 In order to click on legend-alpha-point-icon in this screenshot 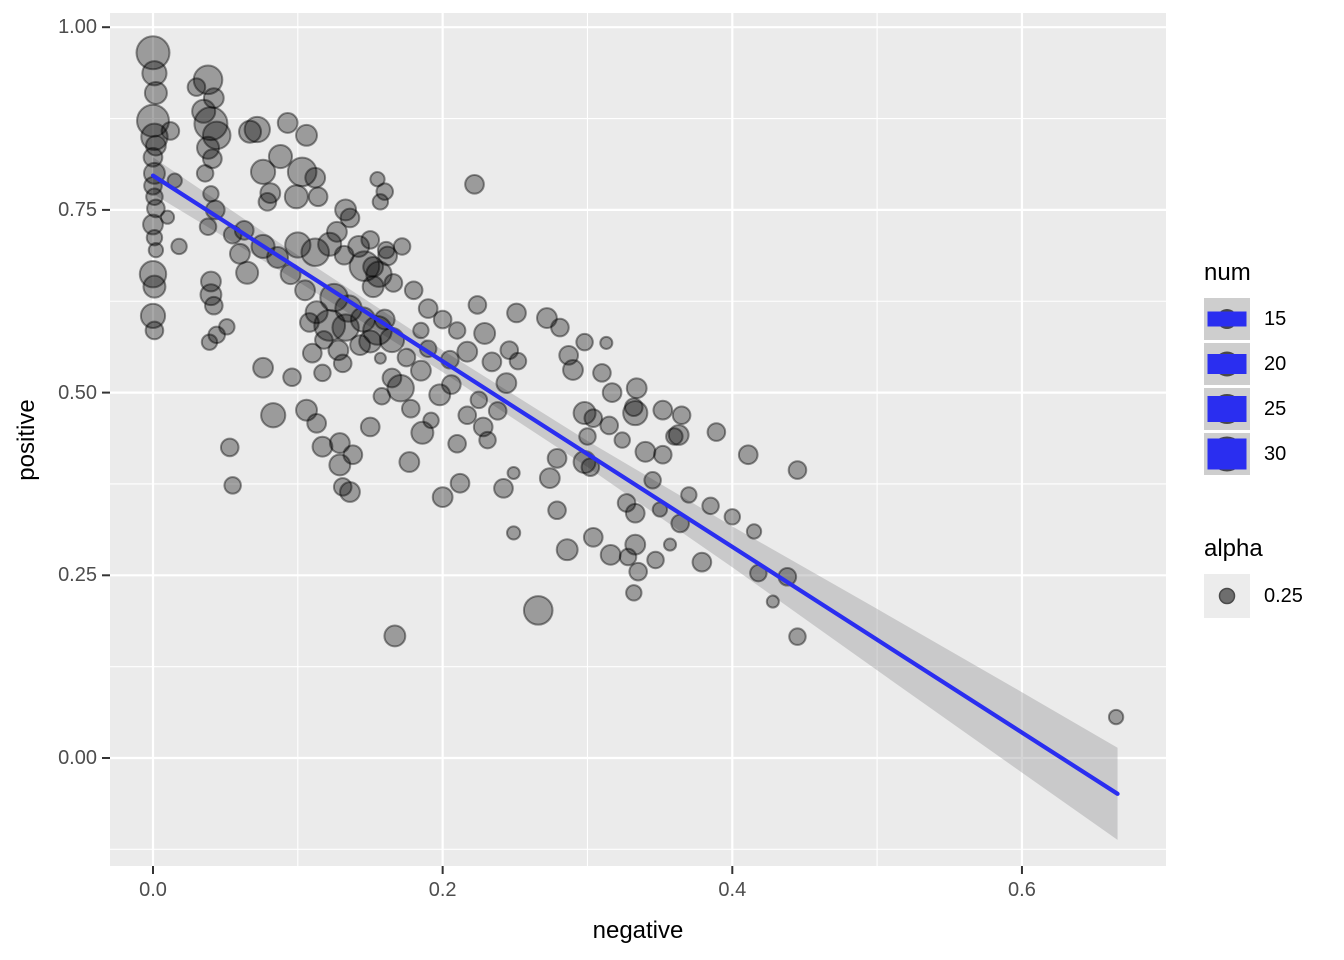, I will do `click(1227, 596)`.